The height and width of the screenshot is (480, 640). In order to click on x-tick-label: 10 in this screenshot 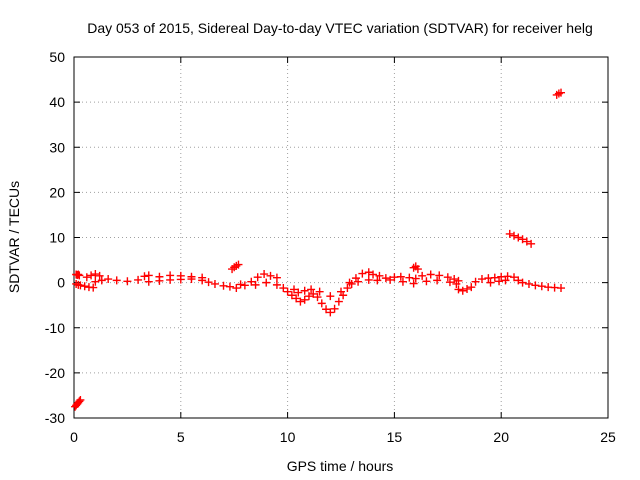, I will do `click(288, 437)`.